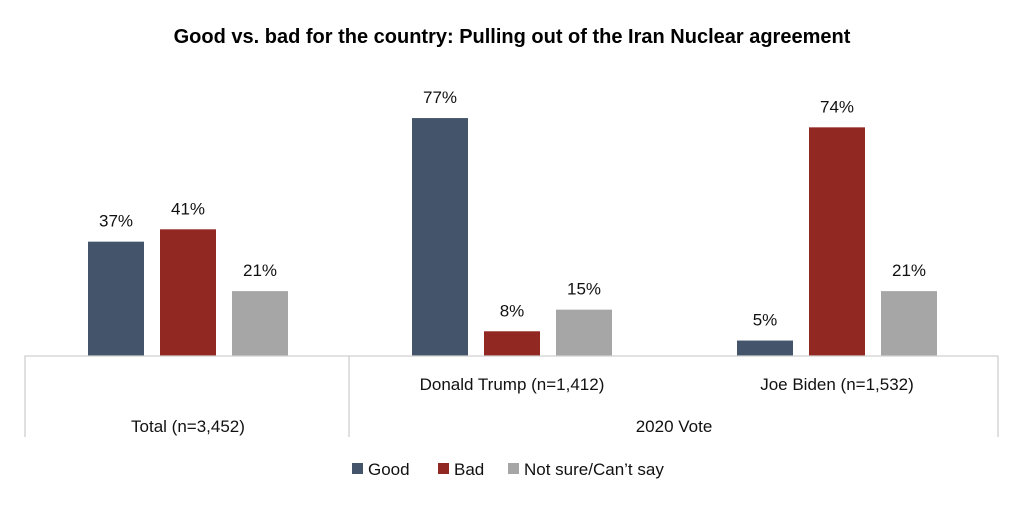 Image resolution: width=1024 pixels, height=505 pixels. What do you see at coordinates (584, 289) in the screenshot?
I see `data-label: 15%` at bounding box center [584, 289].